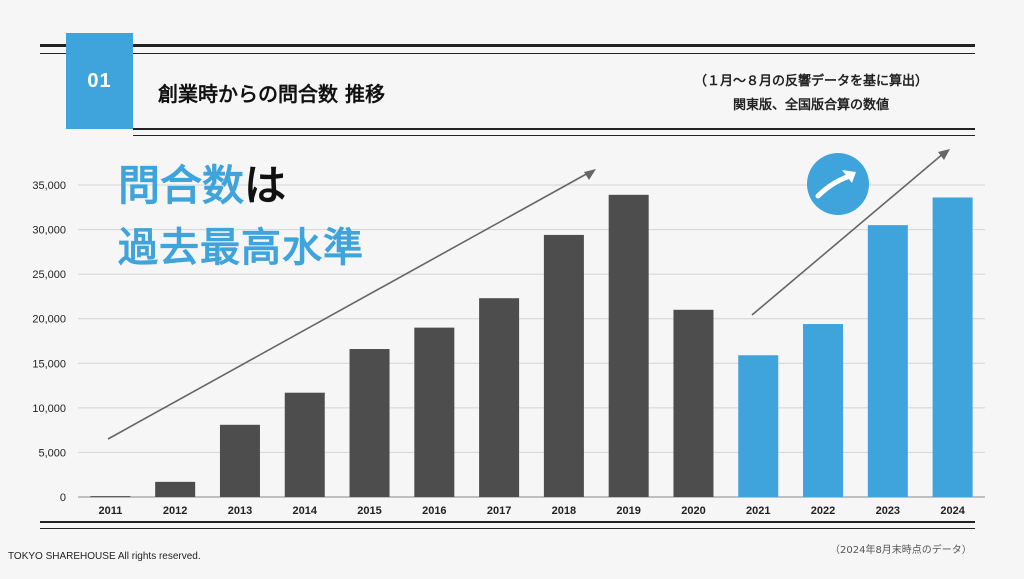  What do you see at coordinates (952, 511) in the screenshot?
I see `x-tick-label: 2024` at bounding box center [952, 511].